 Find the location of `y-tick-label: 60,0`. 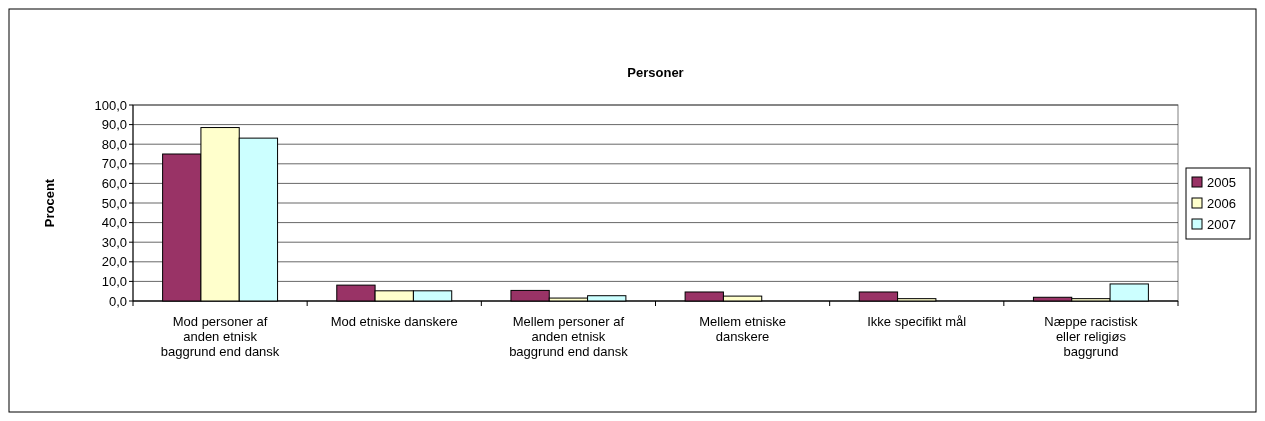

y-tick-label: 60,0 is located at coordinates (114, 183).